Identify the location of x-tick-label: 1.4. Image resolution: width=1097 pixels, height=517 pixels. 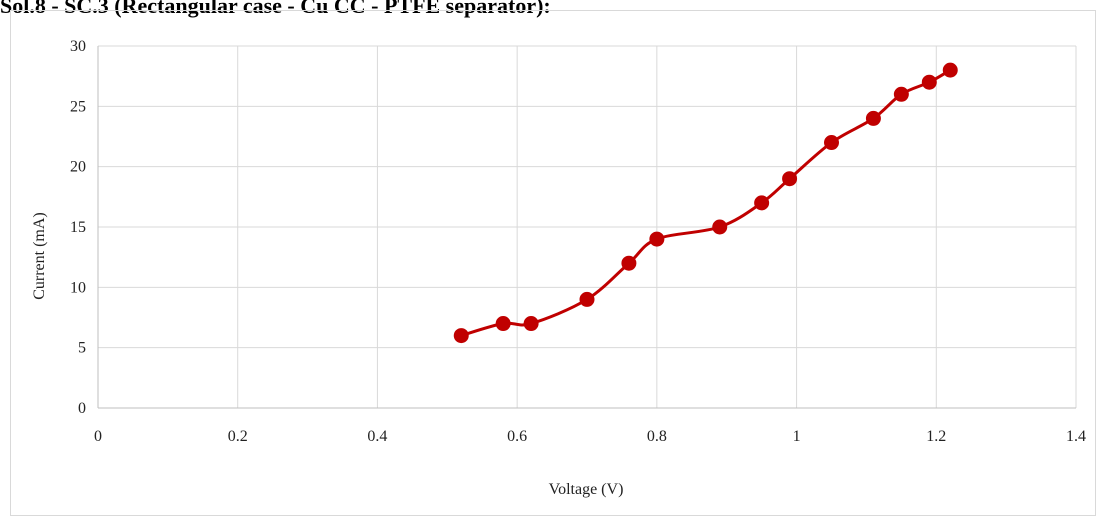
(1076, 436).